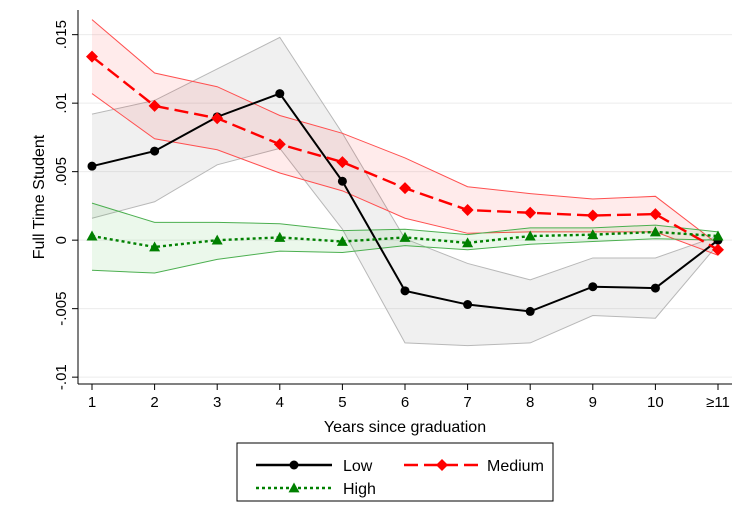 This screenshot has width=736, height=506. Describe the element at coordinates (655, 402) in the screenshot. I see `x-tick-label: 10` at that location.